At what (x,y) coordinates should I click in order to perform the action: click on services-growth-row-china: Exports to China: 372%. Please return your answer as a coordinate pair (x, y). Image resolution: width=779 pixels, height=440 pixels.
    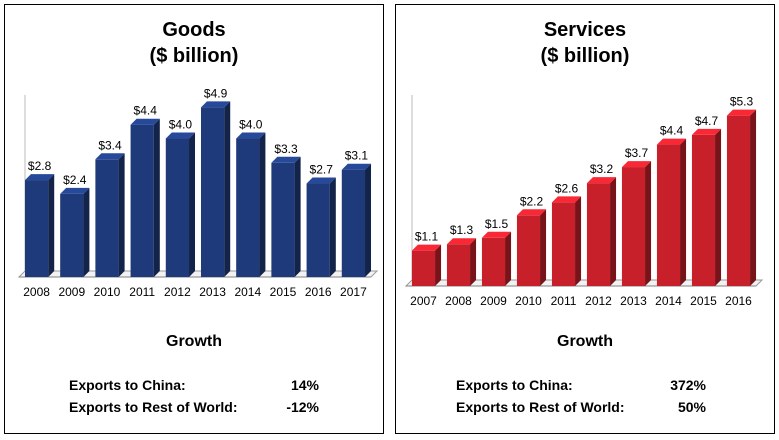
    Looking at the image, I should click on (581, 386).